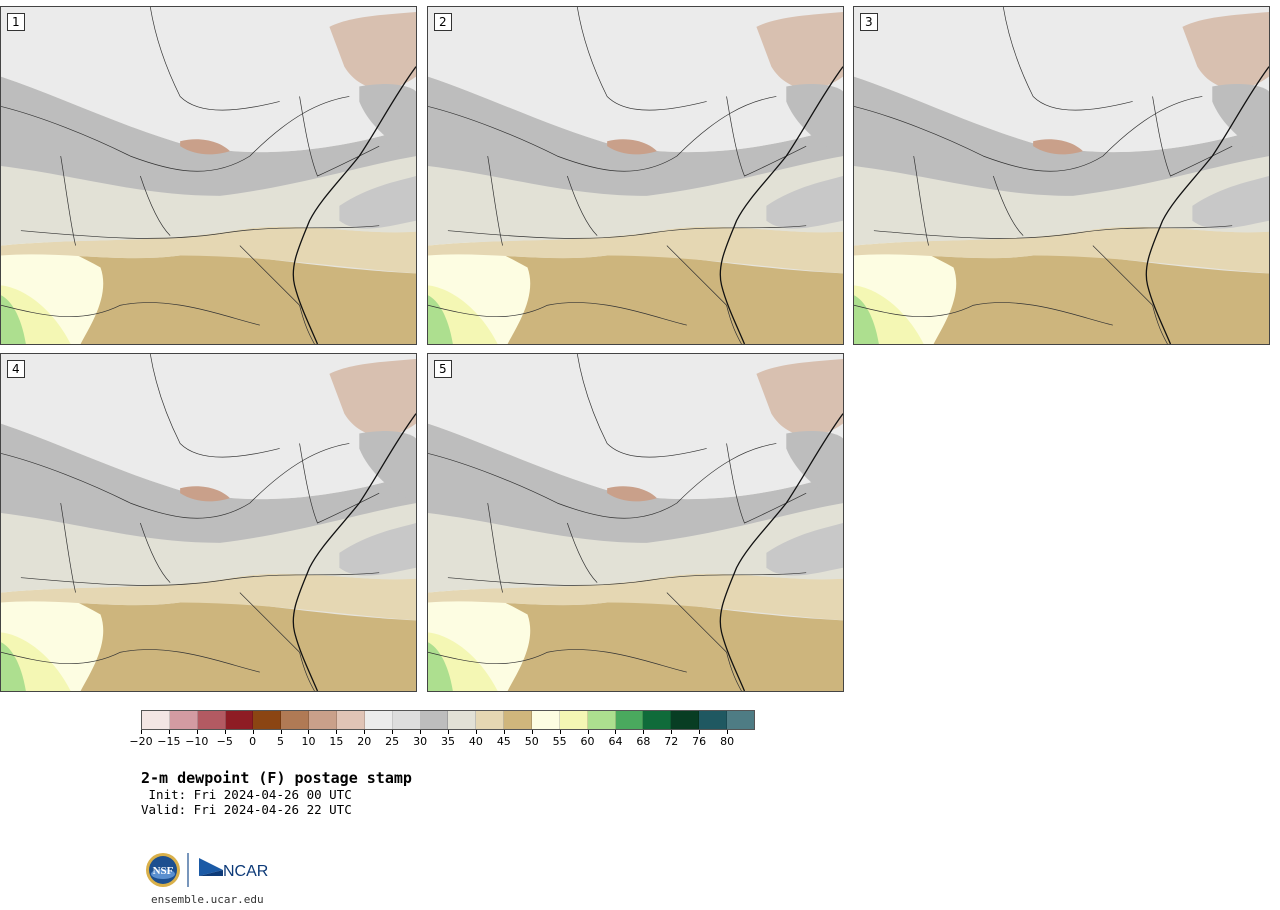 The width and height of the screenshot is (1280, 910). Describe the element at coordinates (276, 778) in the screenshot. I see `chart-title: 2-m dewpoint (F) postage stamp` at that location.